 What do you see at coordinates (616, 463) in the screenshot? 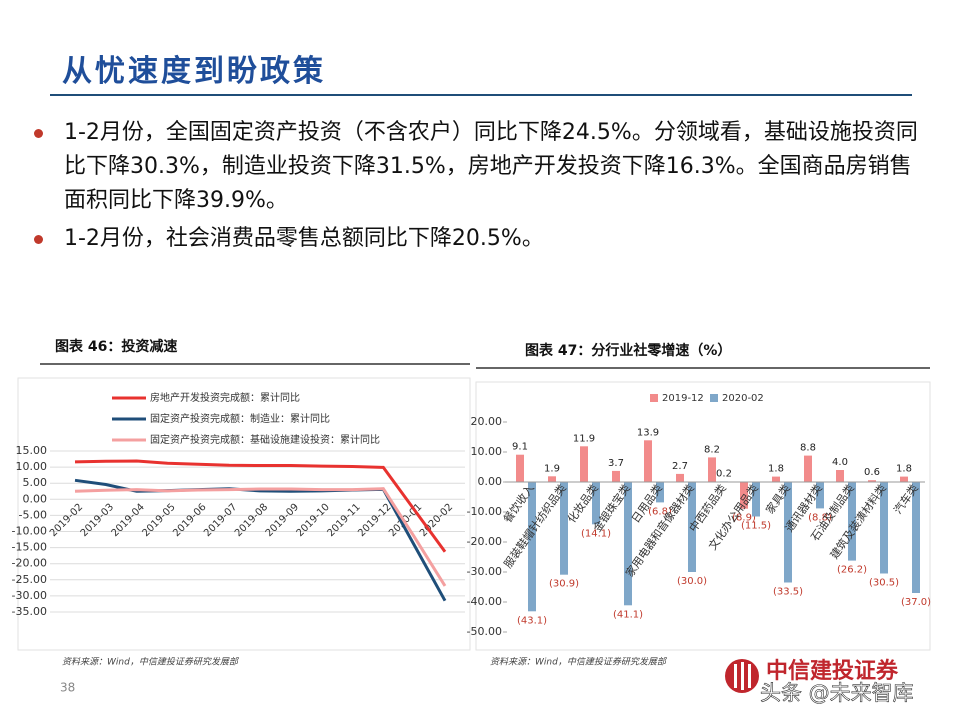
I see `data-label: 3.7` at bounding box center [616, 463].